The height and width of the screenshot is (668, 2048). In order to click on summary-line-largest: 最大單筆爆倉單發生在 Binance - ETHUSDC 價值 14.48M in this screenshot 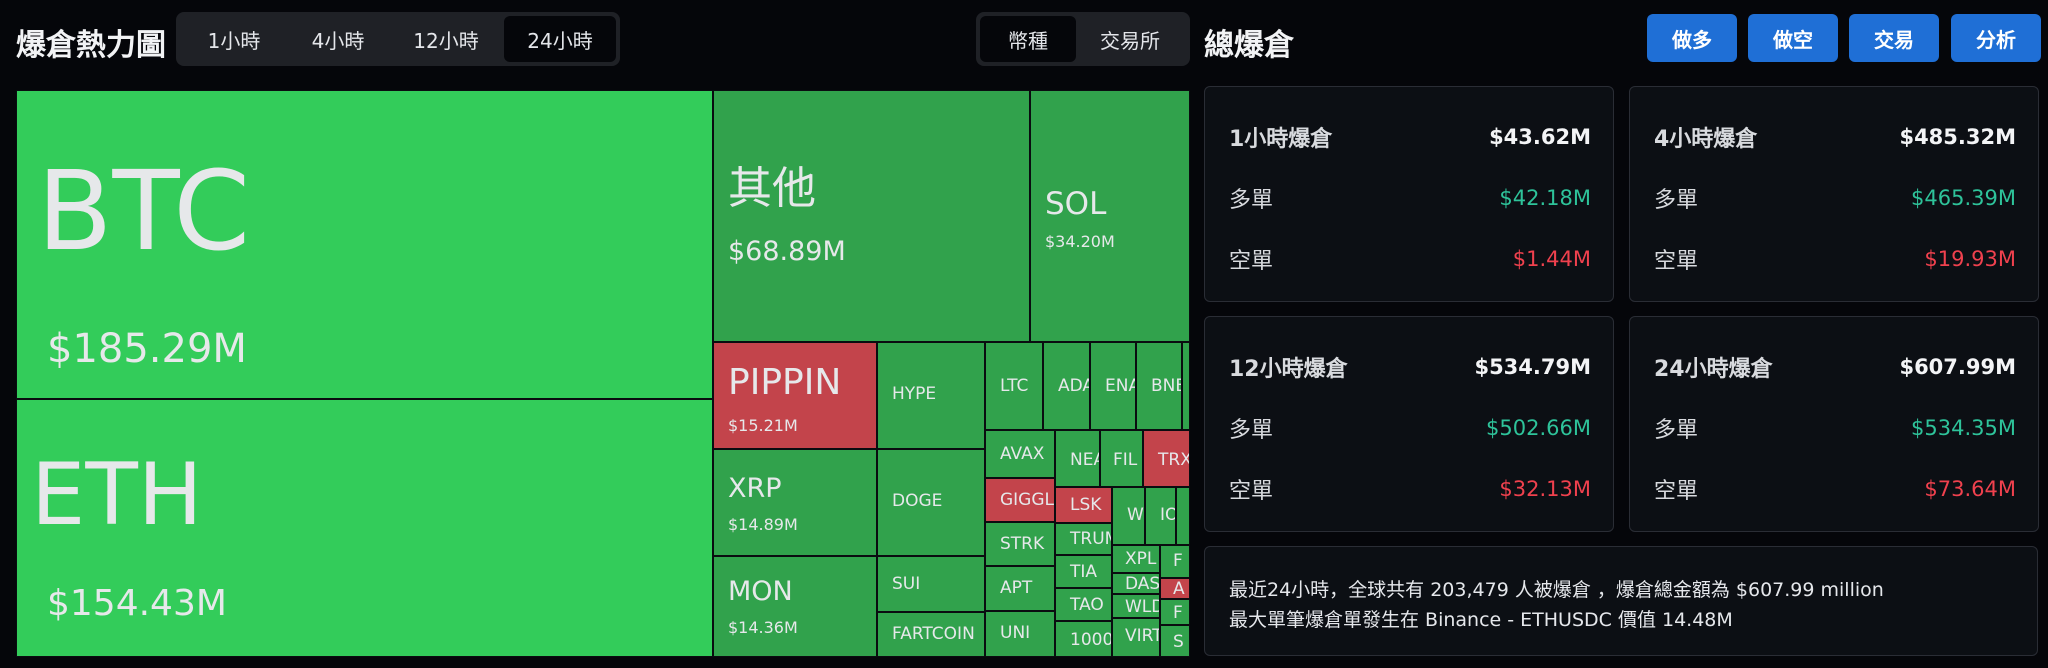, I will do `click(1481, 620)`.